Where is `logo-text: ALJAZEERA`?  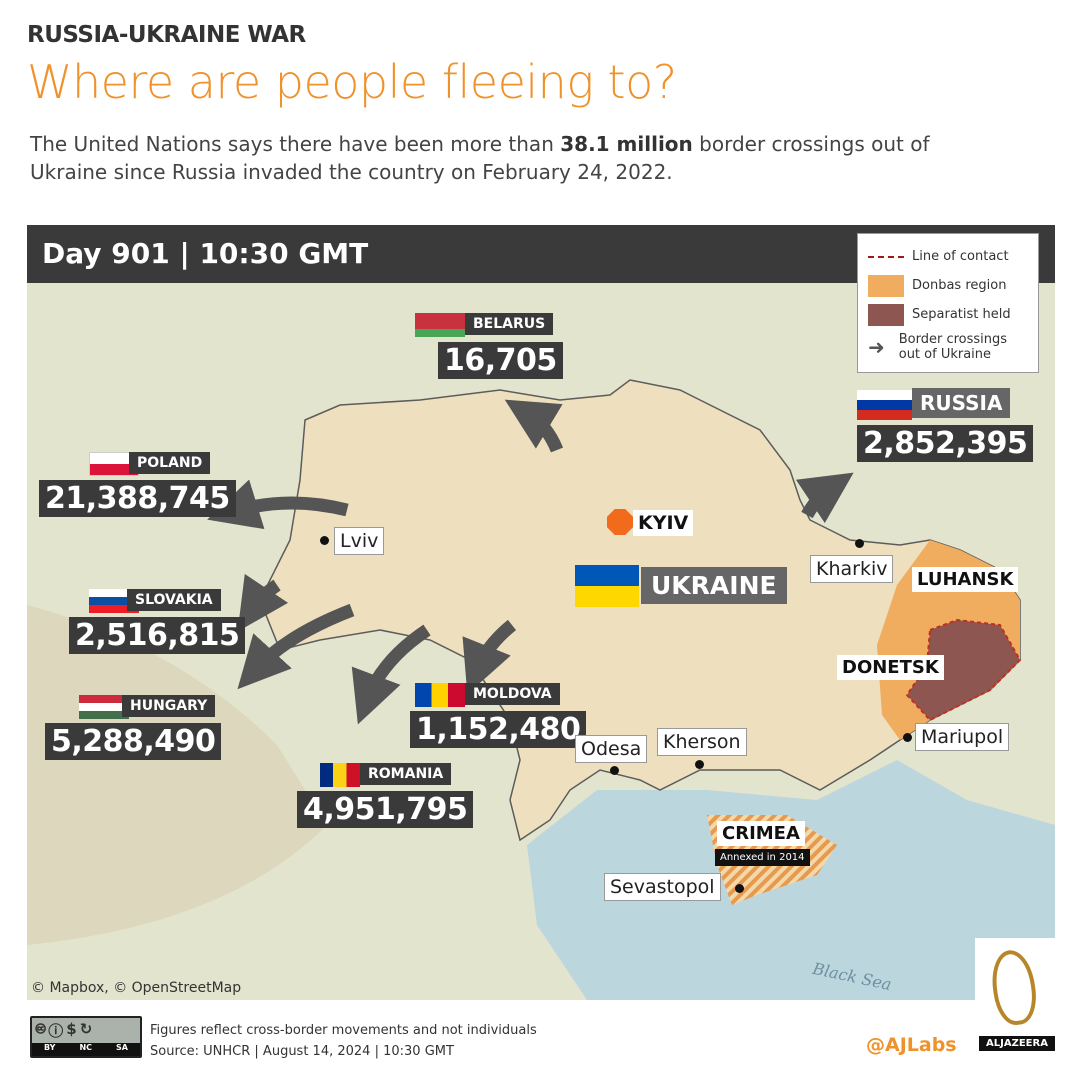 logo-text: ALJAZEERA is located at coordinates (1017, 1043).